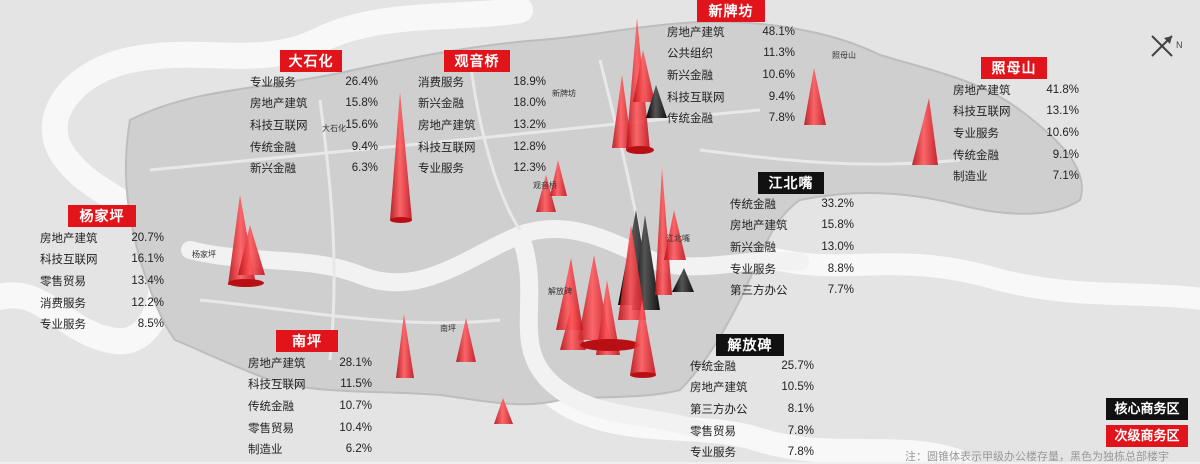 Image resolution: width=1200 pixels, height=464 pixels. What do you see at coordinates (310, 449) in the screenshot?
I see `industry-row: 制造业 6.2%` at bounding box center [310, 449].